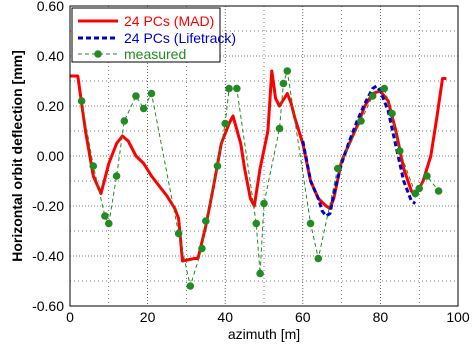 This screenshot has height=348, width=474. Describe the element at coordinates (303, 317) in the screenshot. I see `x-tick-label: 60` at that location.